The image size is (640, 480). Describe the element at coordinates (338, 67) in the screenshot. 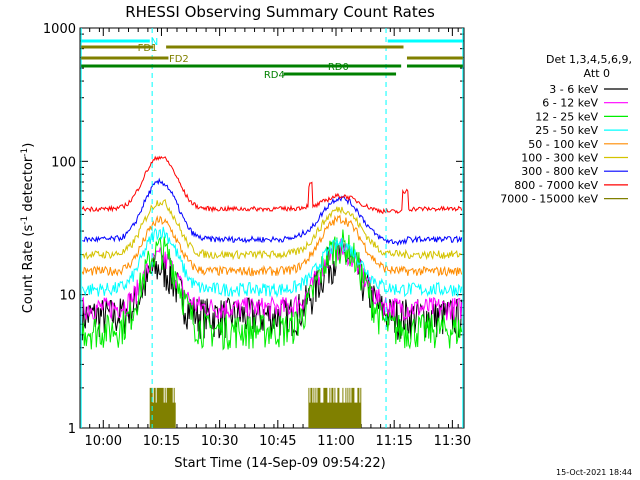

I see `flag-label: RD0` at that location.